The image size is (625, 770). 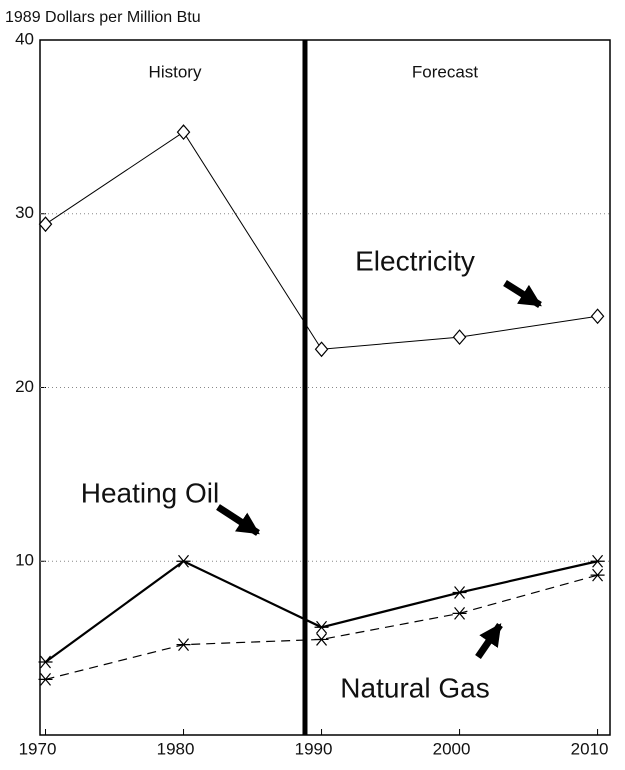 What do you see at coordinates (103, 17) in the screenshot?
I see `y-axis-label: 1989 Dollars per Million Btu` at bounding box center [103, 17].